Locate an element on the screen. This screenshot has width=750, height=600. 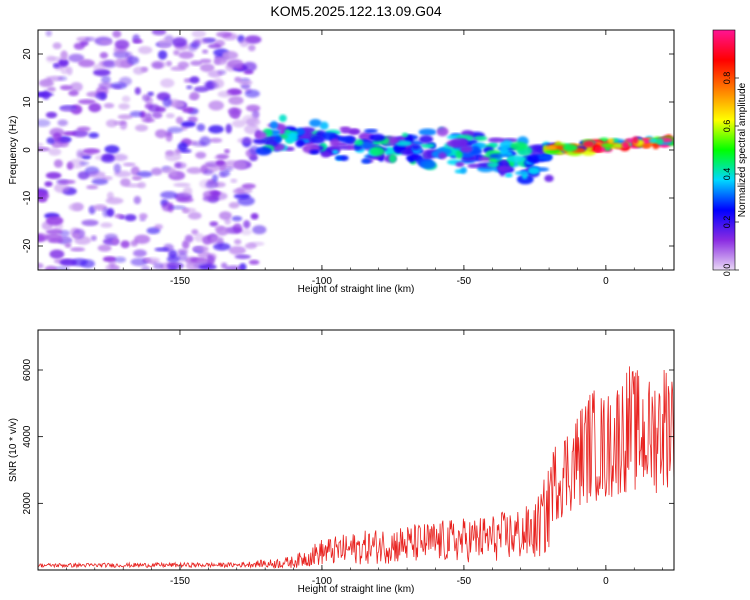
snr-x-label: Height of straight line (km) is located at coordinates (356, 589).